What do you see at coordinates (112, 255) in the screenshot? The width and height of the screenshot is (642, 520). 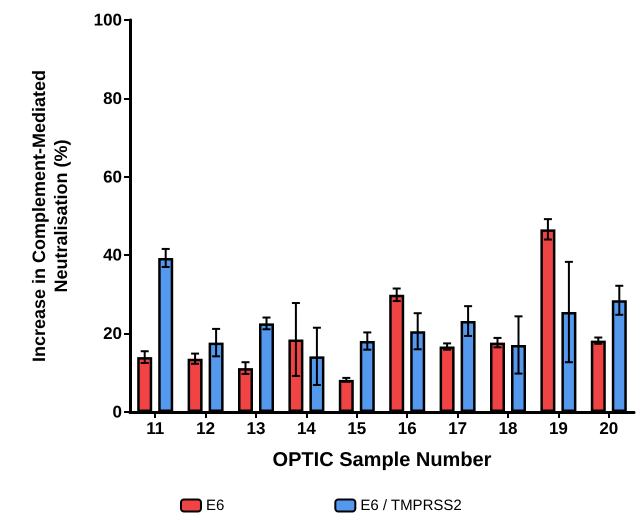 I see `y-tick-label: 40` at bounding box center [112, 255].